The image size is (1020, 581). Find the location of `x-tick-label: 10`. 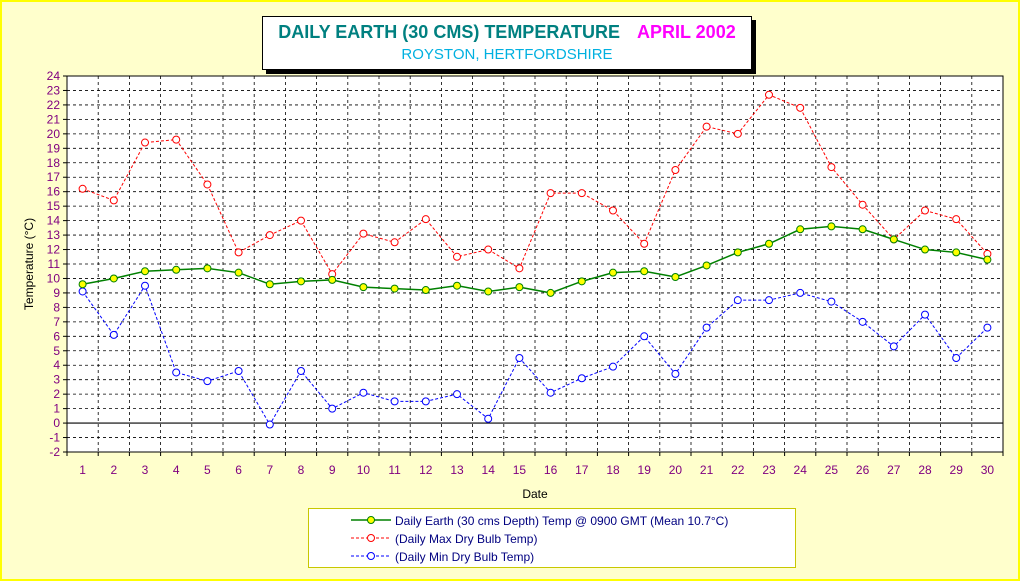

x-tick-label: 10 is located at coordinates (364, 470).